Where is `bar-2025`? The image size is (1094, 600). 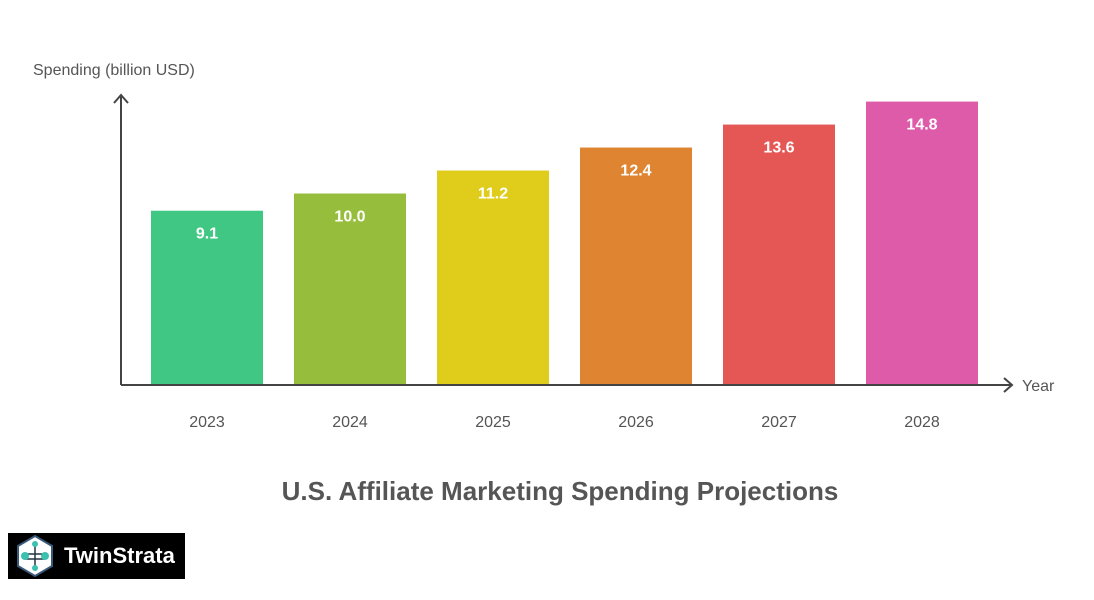
bar-2025 is located at coordinates (493, 277).